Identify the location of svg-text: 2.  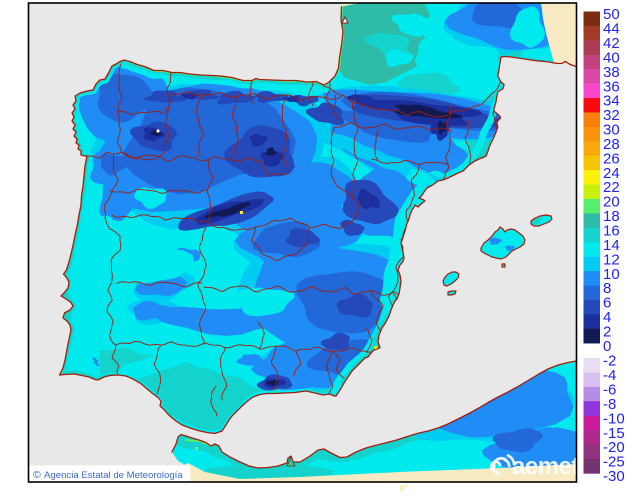
(607, 331).